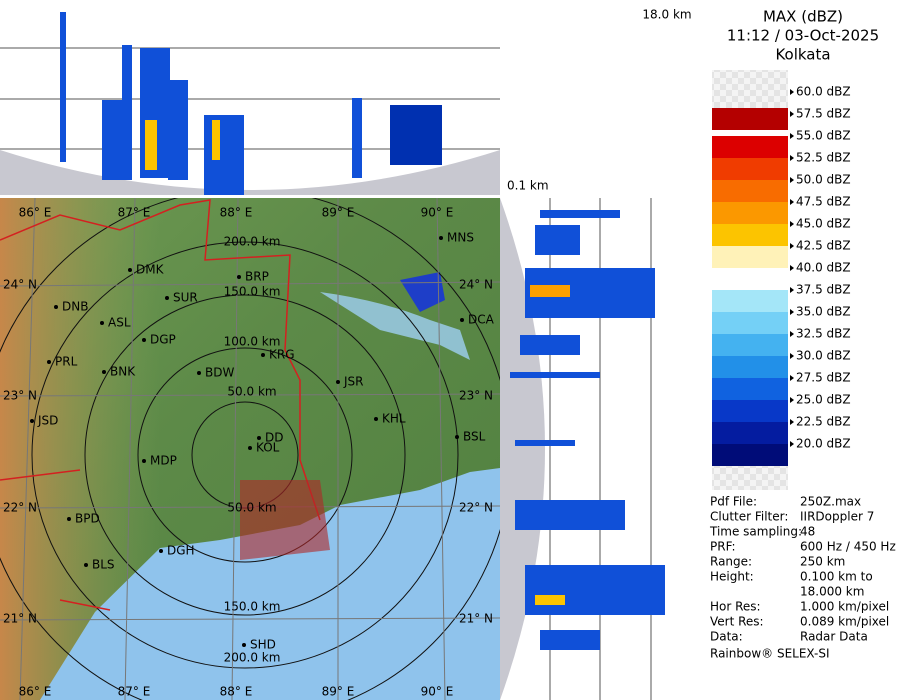 Image resolution: width=906 pixels, height=700 pixels. What do you see at coordinates (732, 577) in the screenshot?
I see `info-label: Height:` at bounding box center [732, 577].